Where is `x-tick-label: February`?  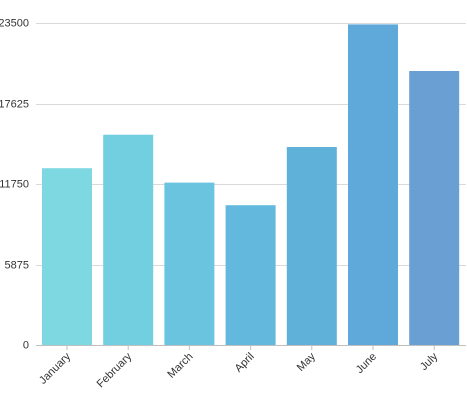 x-tick-label: February is located at coordinates (115, 370).